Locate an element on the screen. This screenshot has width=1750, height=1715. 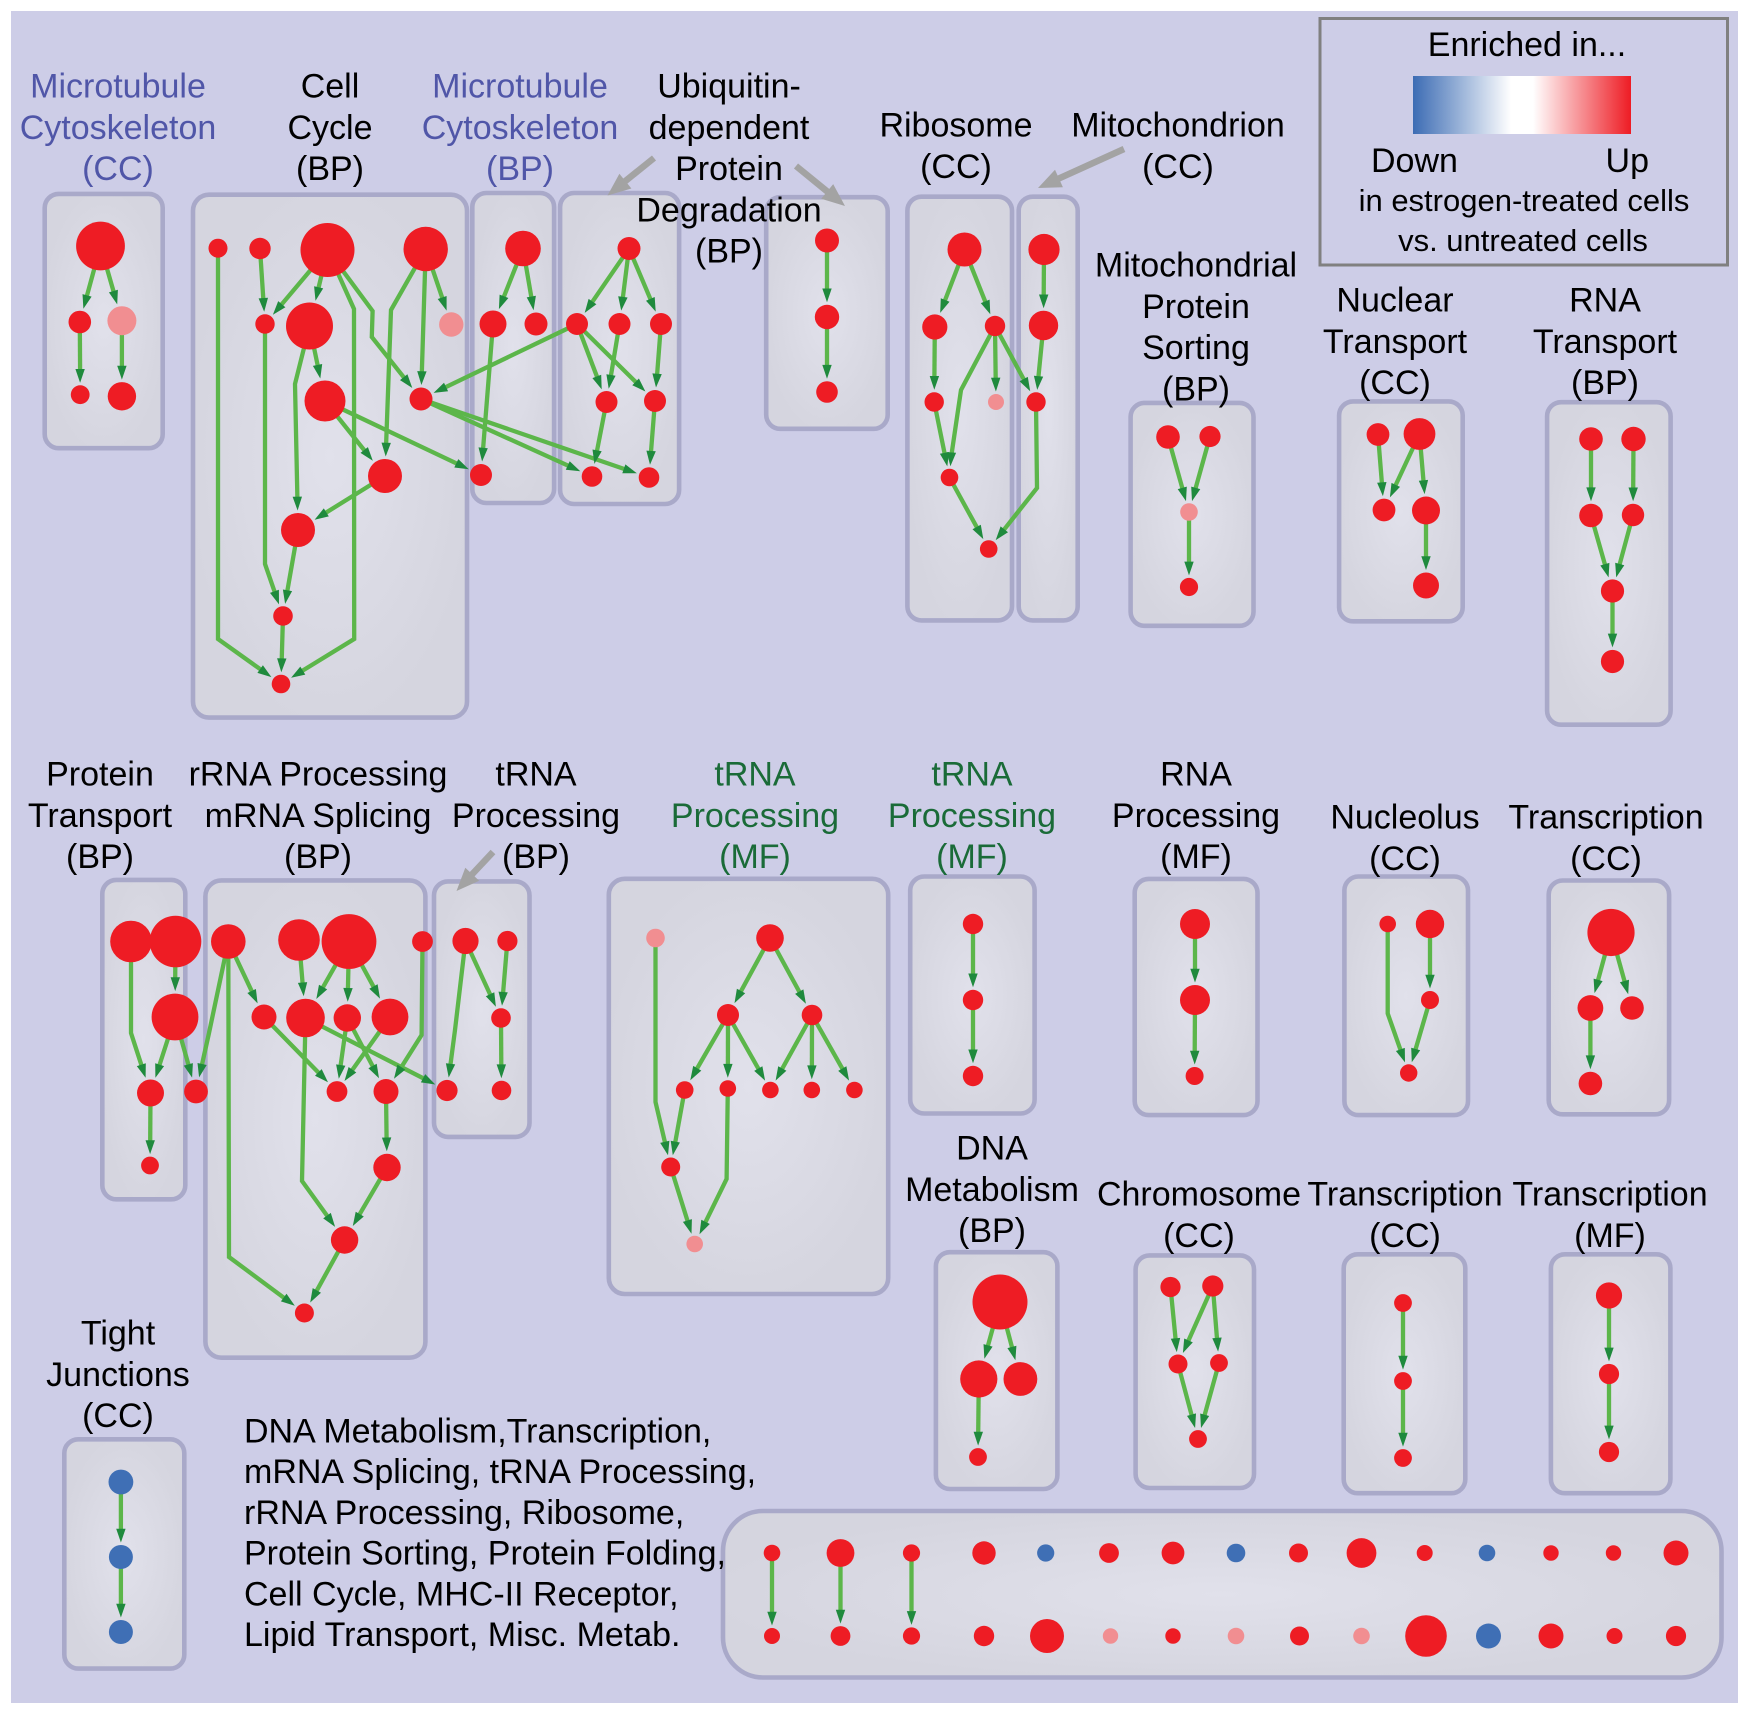
svg-text: Metabolism is located at coordinates (992, 1190).